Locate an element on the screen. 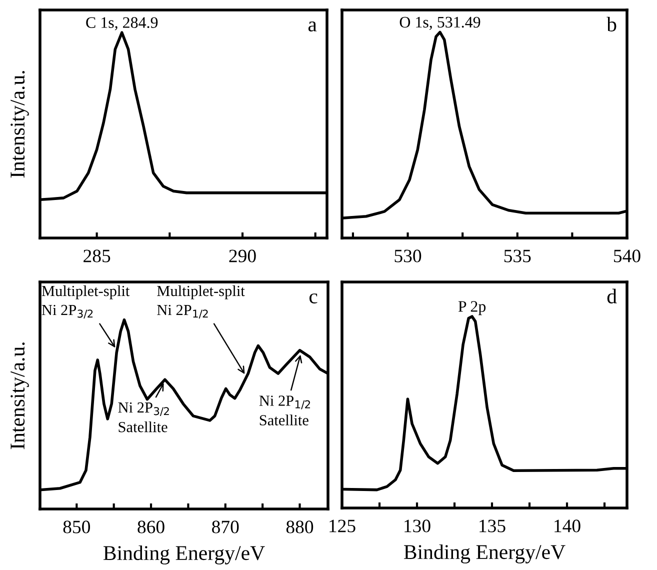  annotation: O 1s, 531.49 is located at coordinates (440, 23).